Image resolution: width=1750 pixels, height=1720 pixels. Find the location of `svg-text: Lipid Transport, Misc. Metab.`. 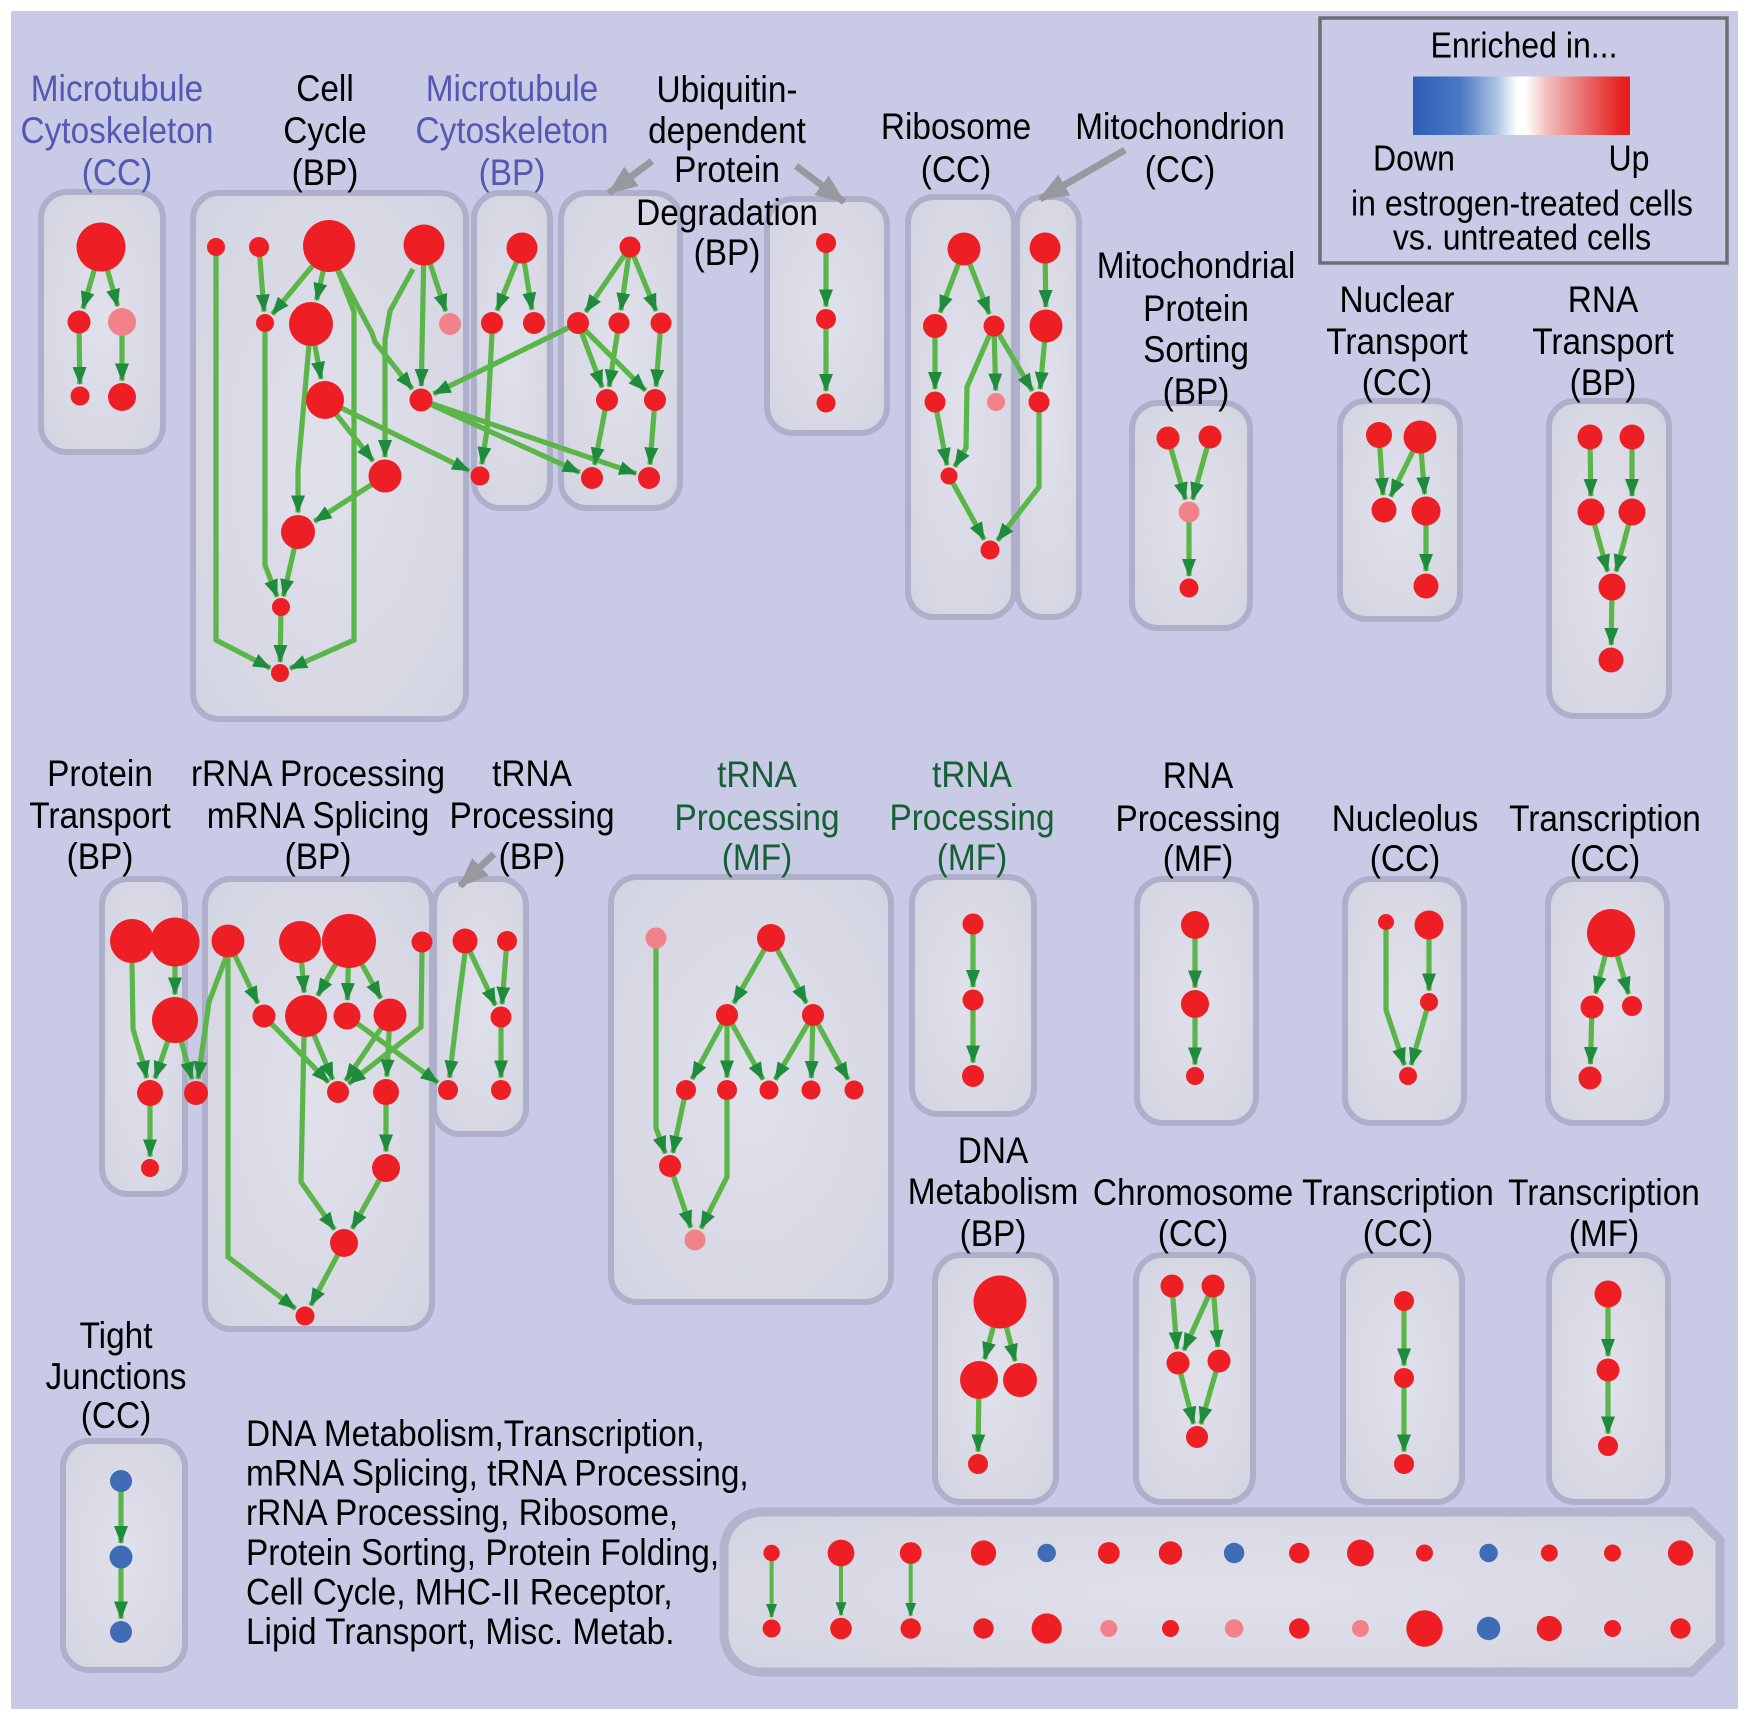

svg-text: Lipid Transport, Misc. Metab. is located at coordinates (460, 1631).